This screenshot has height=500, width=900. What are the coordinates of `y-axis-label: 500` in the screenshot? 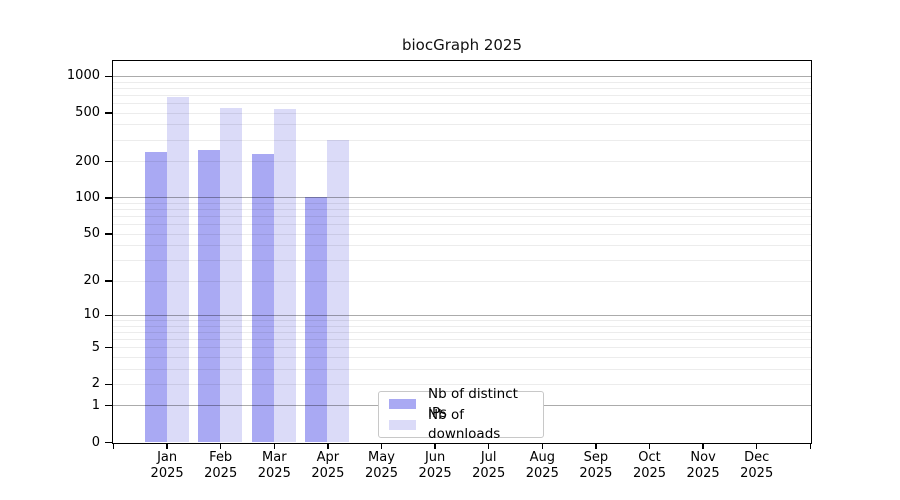 It's located at (87, 113).